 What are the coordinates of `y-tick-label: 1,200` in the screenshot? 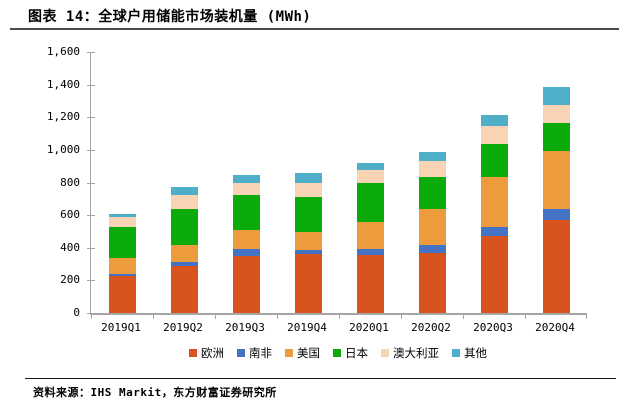 It's located at (63, 117).